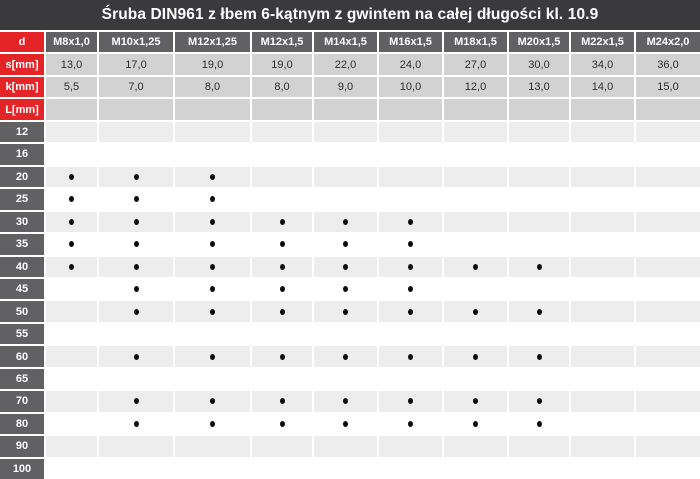 The image size is (700, 479). Describe the element at coordinates (345, 87) in the screenshot. I see `spec-value-cell: 9,0` at that location.